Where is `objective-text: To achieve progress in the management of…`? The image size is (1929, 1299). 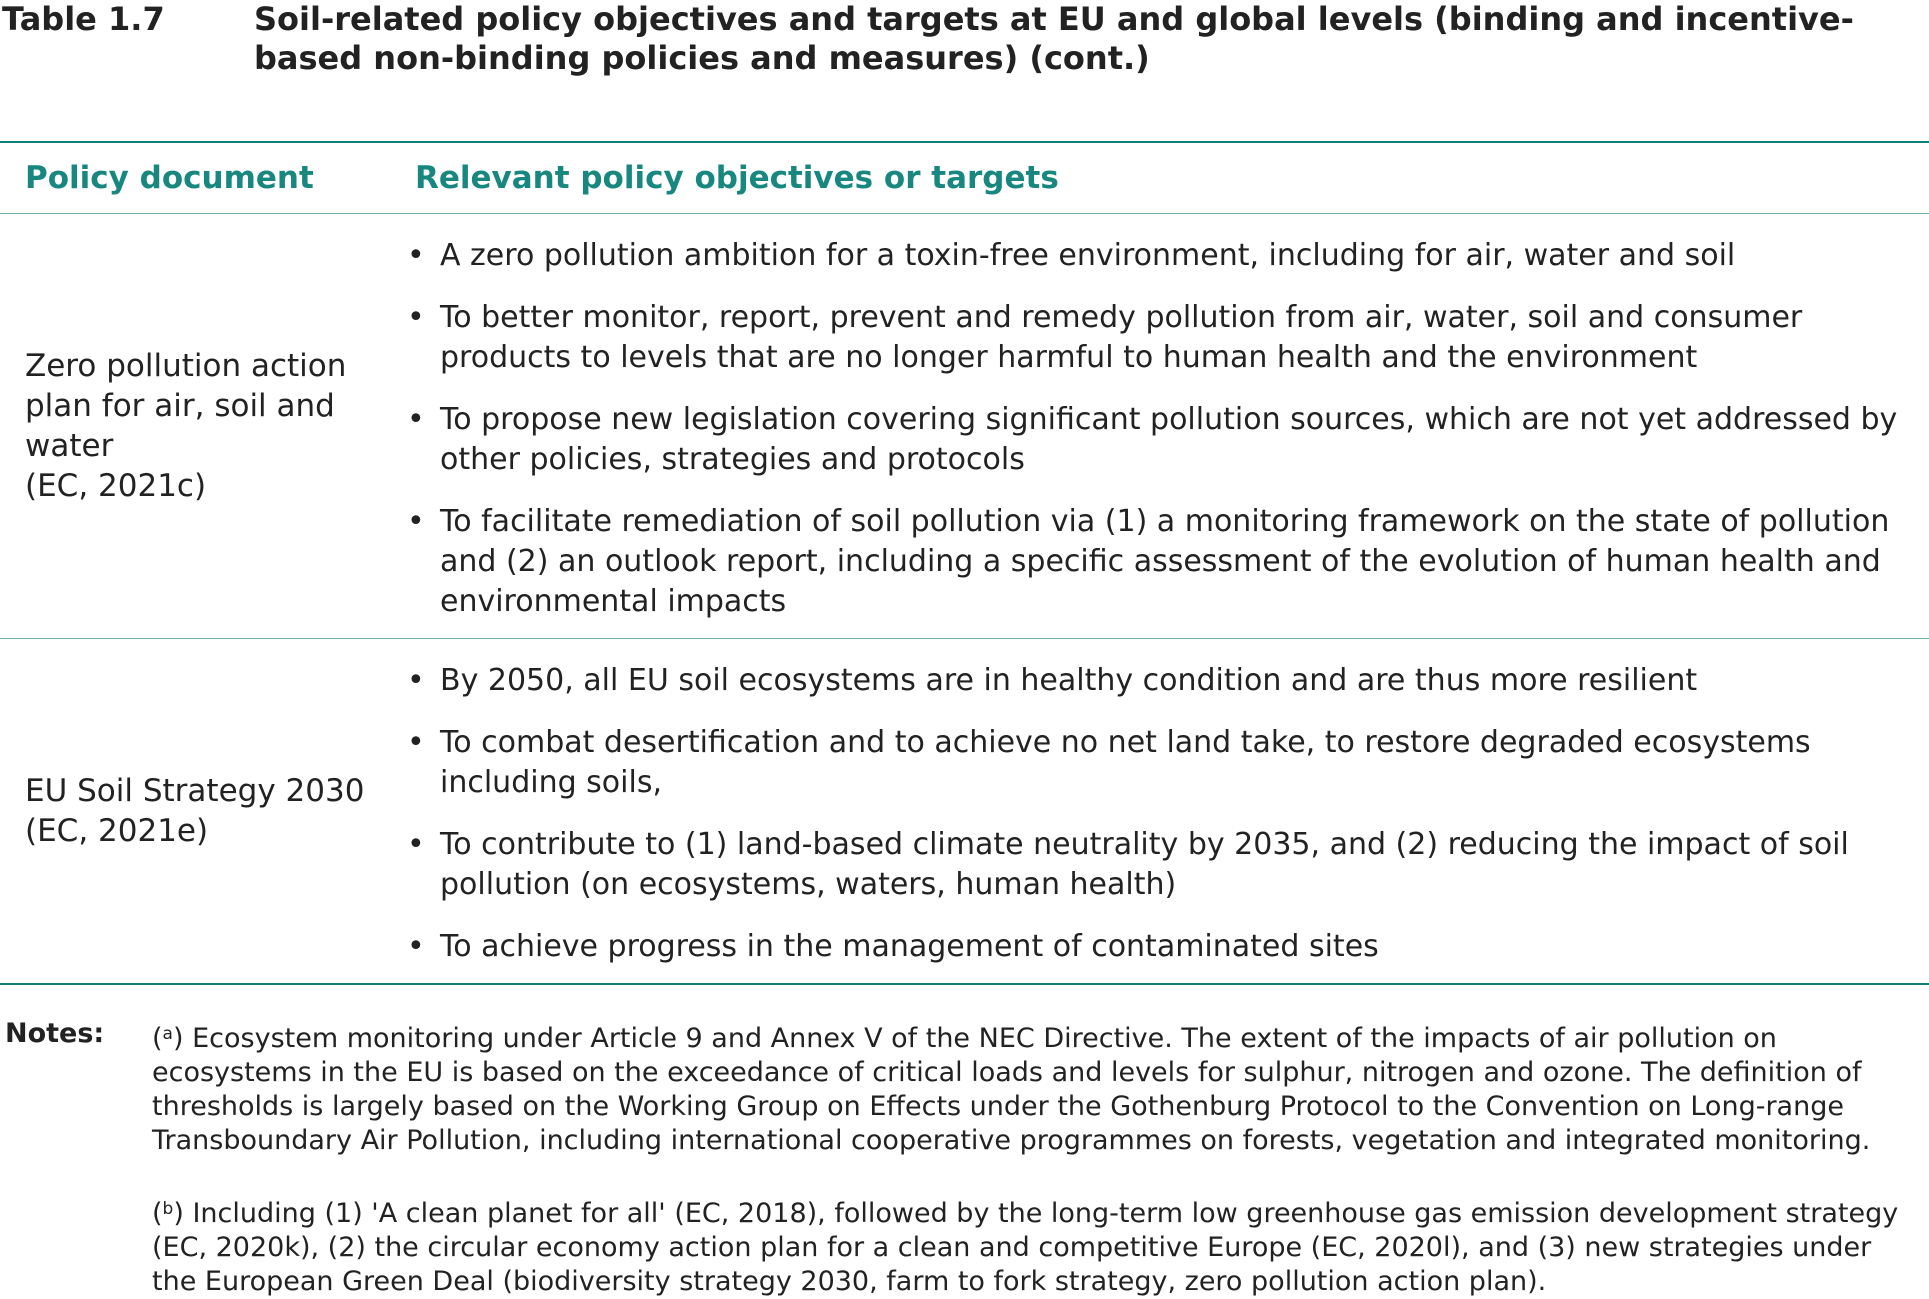 objective-text: To achieve progress in the management of… is located at coordinates (909, 946).